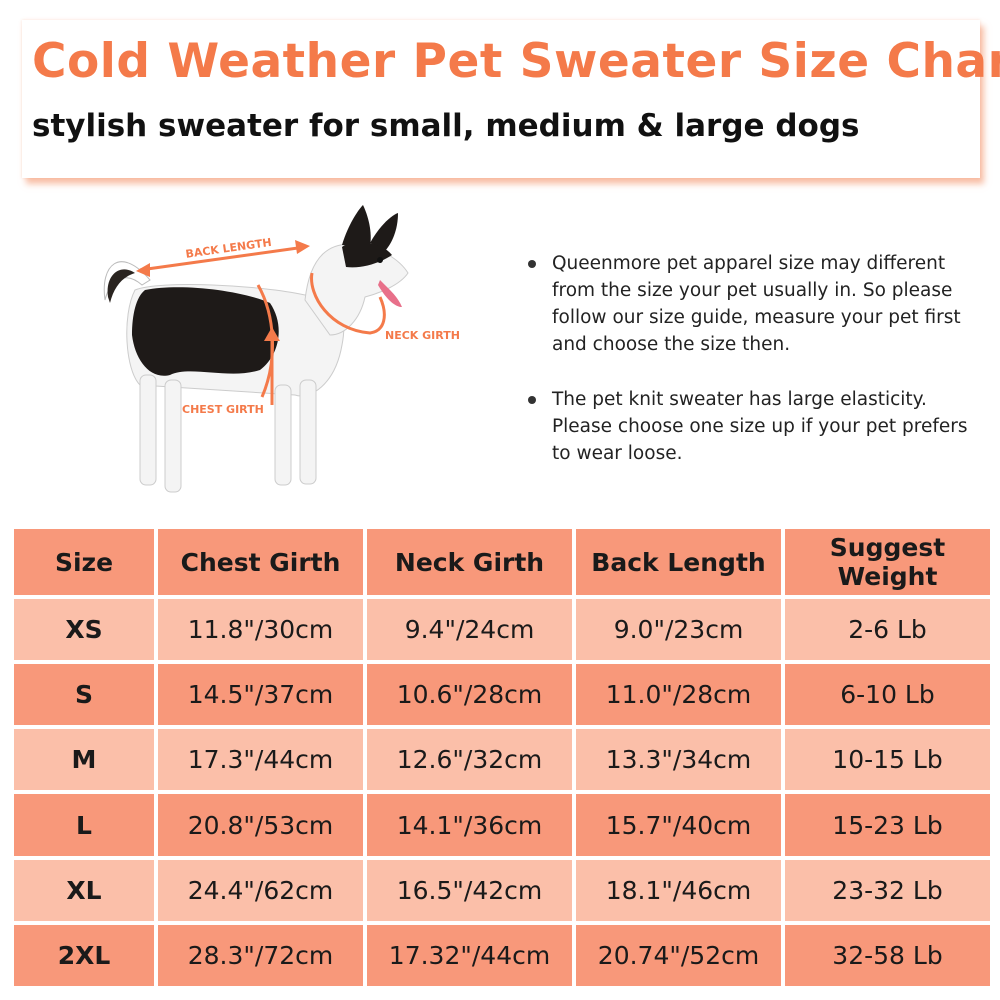 This screenshot has width=1000, height=1000. What do you see at coordinates (260, 695) in the screenshot?
I see `chest-girth-cell: 14.5"/37cm` at bounding box center [260, 695].